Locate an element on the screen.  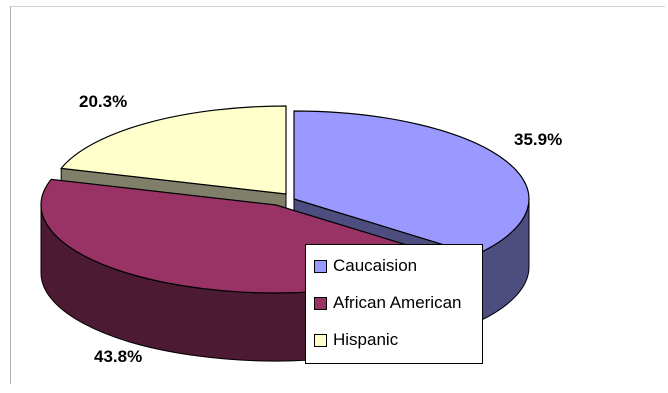
data-label-african-american: 43.8% is located at coordinates (118, 356).